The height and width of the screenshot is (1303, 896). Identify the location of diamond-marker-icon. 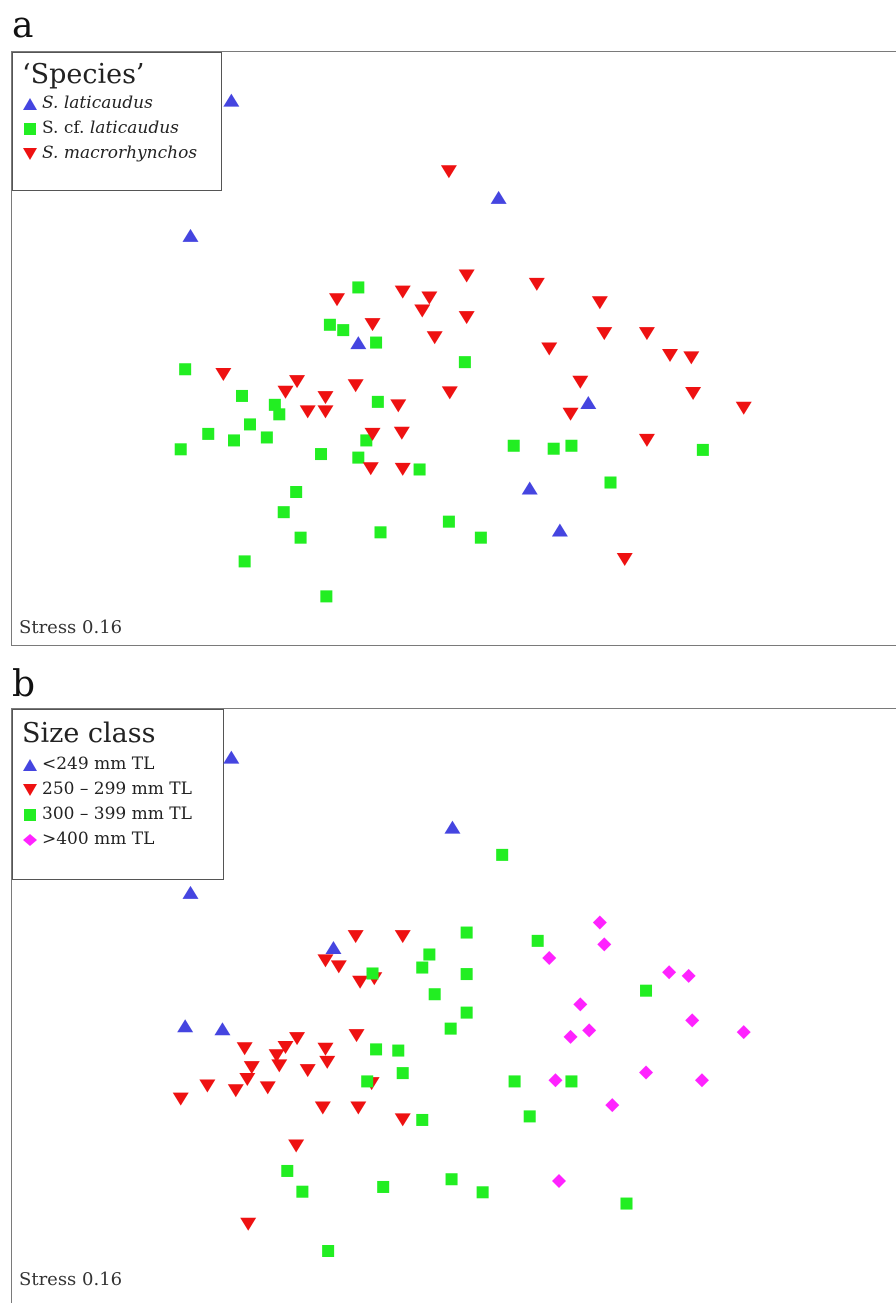
(30, 839).